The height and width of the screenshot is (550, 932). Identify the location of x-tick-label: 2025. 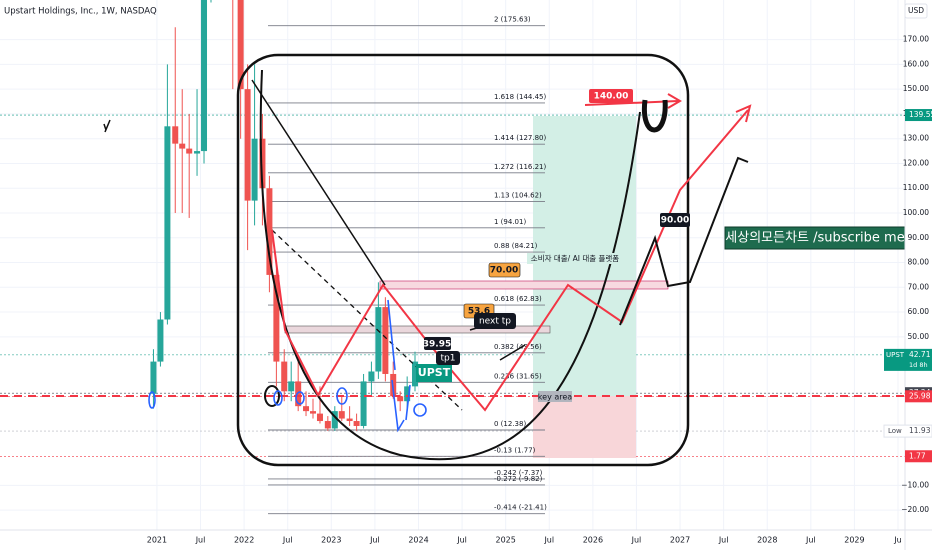
(506, 540).